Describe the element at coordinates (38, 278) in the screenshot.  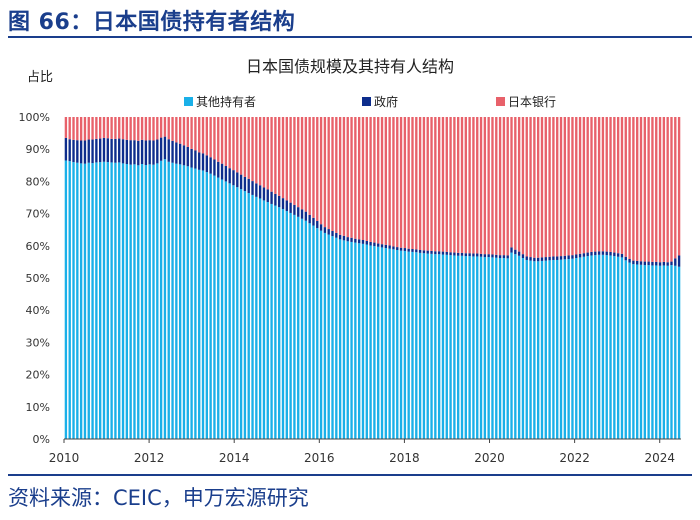
I see `y-tick-label: 50%` at that location.